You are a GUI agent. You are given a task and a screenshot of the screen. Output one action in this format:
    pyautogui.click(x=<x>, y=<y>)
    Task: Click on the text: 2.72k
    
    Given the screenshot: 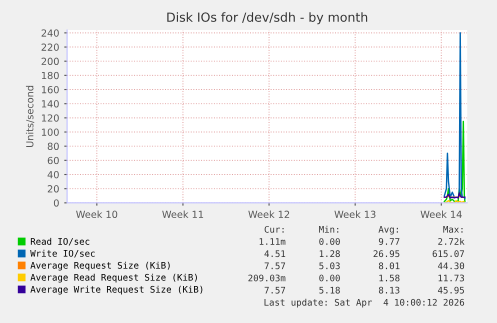 What is the action you would take?
    pyautogui.click(x=451, y=241)
    